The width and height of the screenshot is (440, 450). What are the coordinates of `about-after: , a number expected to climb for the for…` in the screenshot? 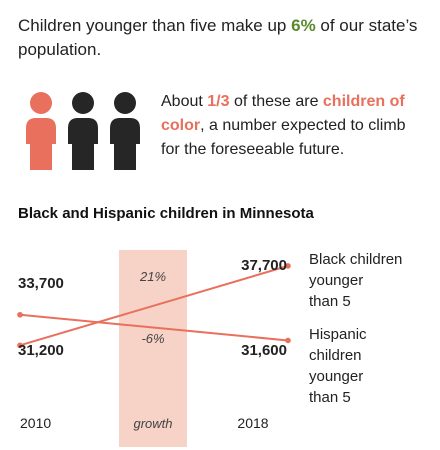 It's located at (283, 137).